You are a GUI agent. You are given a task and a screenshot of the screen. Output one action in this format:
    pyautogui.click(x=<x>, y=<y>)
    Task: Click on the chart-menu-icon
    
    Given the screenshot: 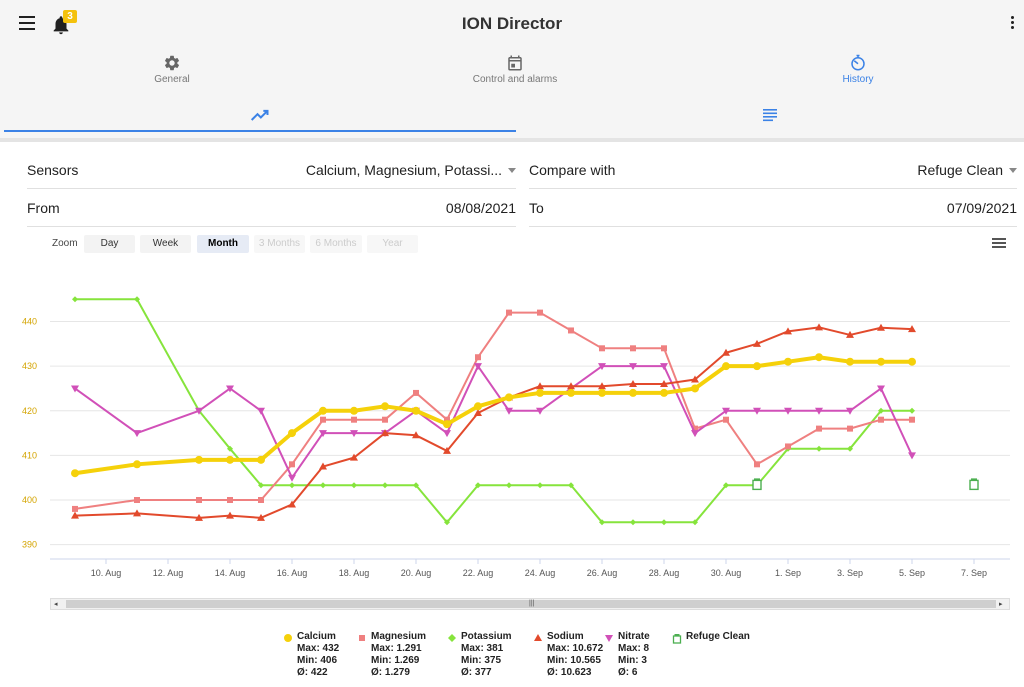 What is the action you would take?
    pyautogui.click(x=1000, y=244)
    